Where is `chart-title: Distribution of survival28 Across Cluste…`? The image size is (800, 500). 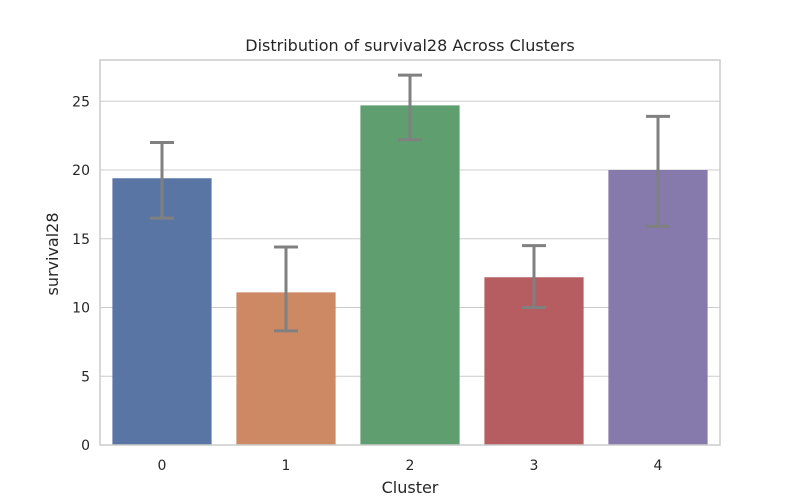
chart-title: Distribution of survival28 Across Cluste… is located at coordinates (409, 45).